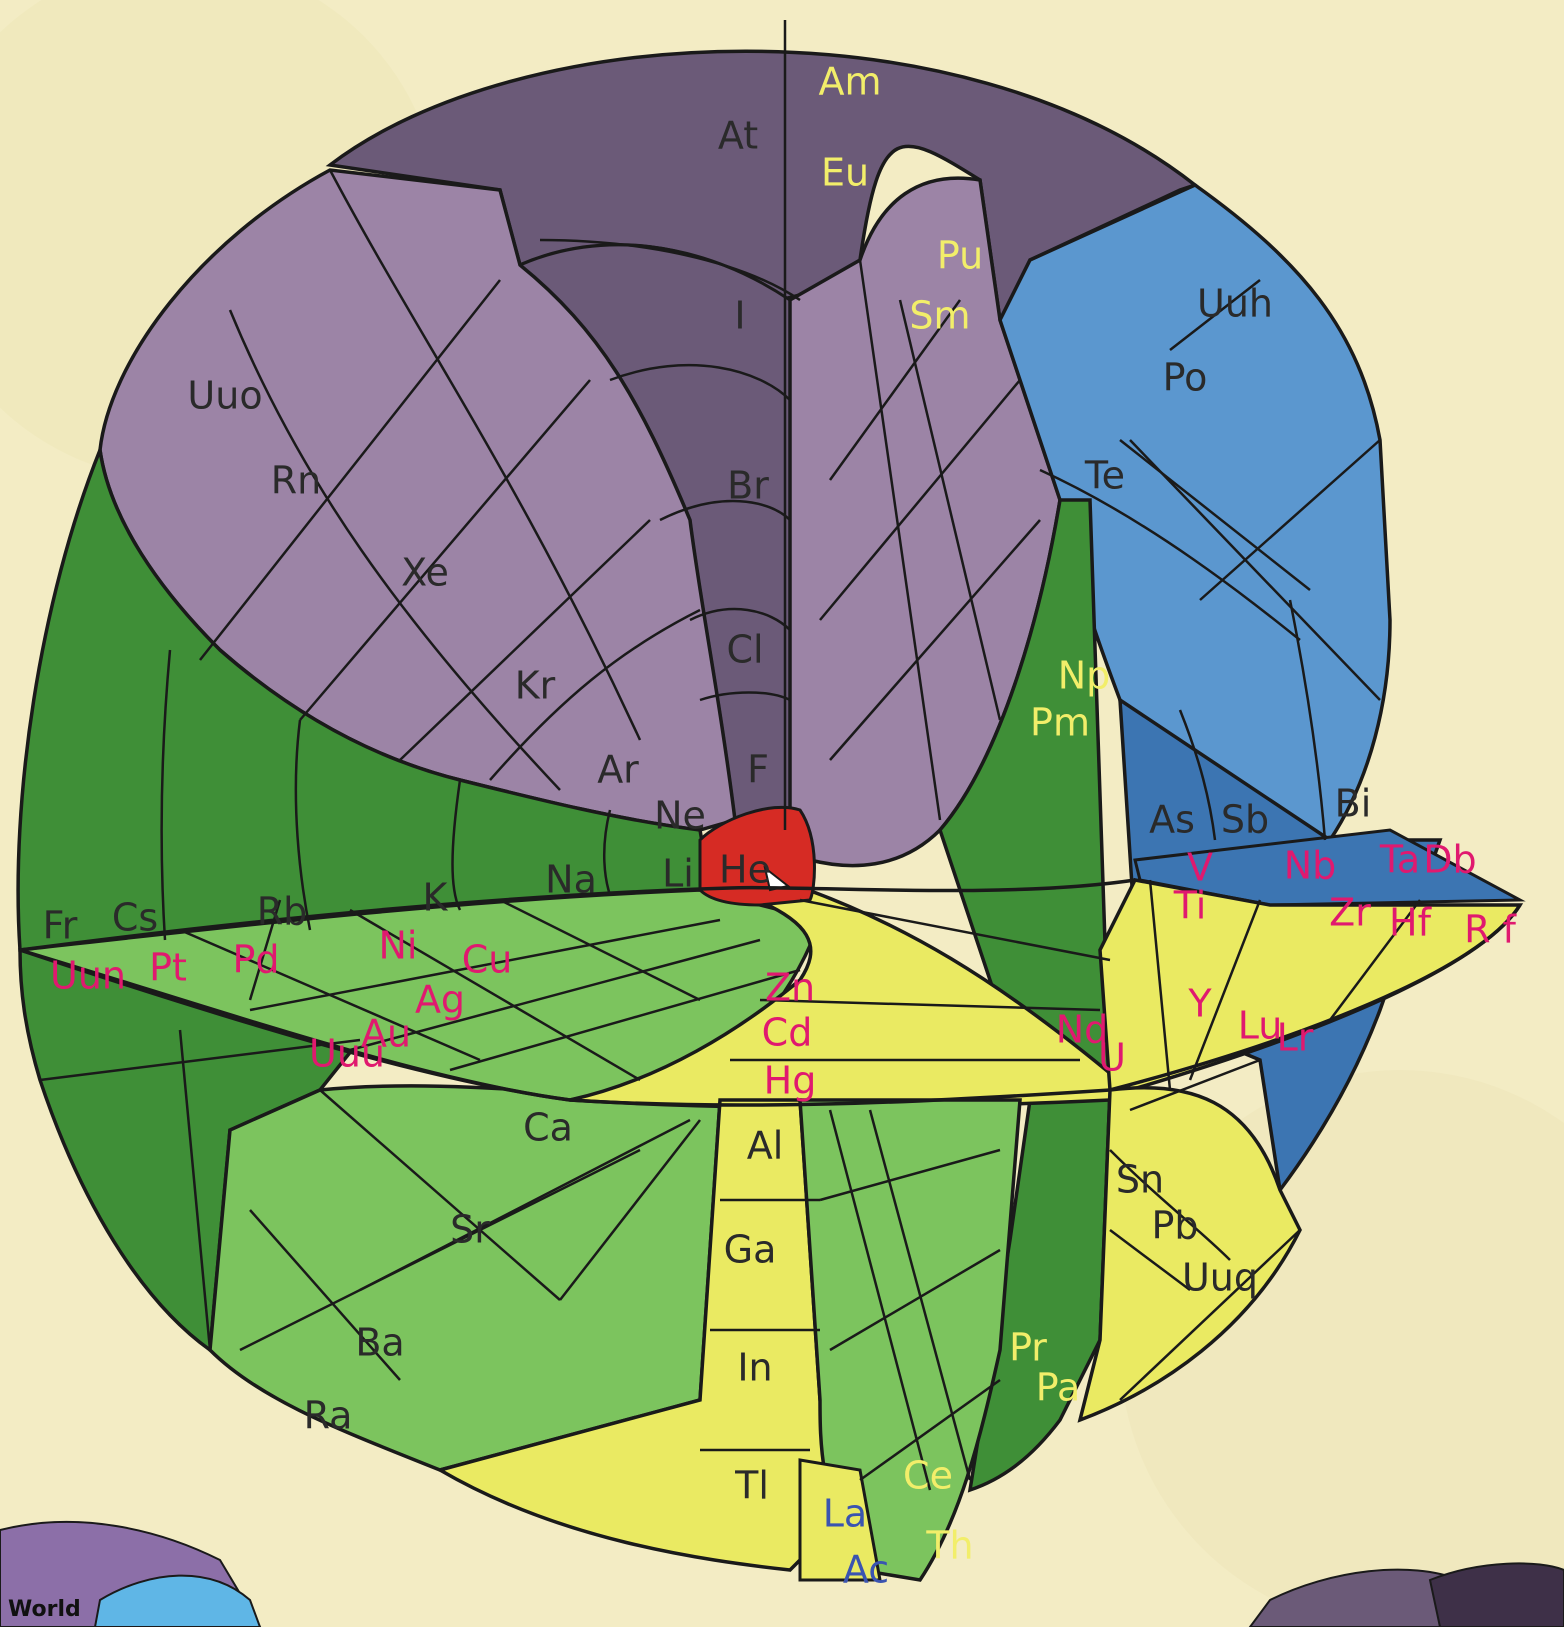 This screenshot has width=1564, height=1627. I want to click on element-label: U, so click(1112, 1058).